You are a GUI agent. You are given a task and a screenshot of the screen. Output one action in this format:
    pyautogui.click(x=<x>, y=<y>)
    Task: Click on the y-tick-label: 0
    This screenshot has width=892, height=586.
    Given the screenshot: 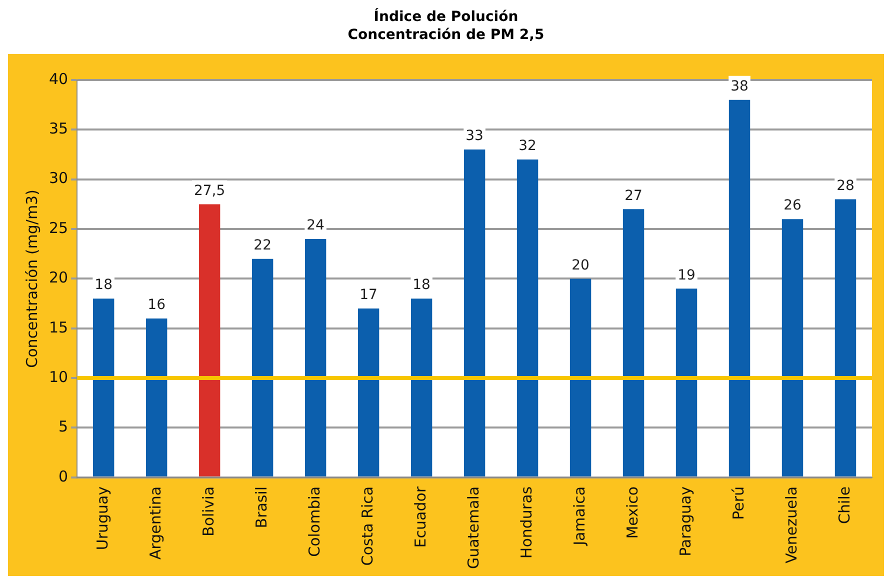 What is the action you would take?
    pyautogui.click(x=63, y=476)
    